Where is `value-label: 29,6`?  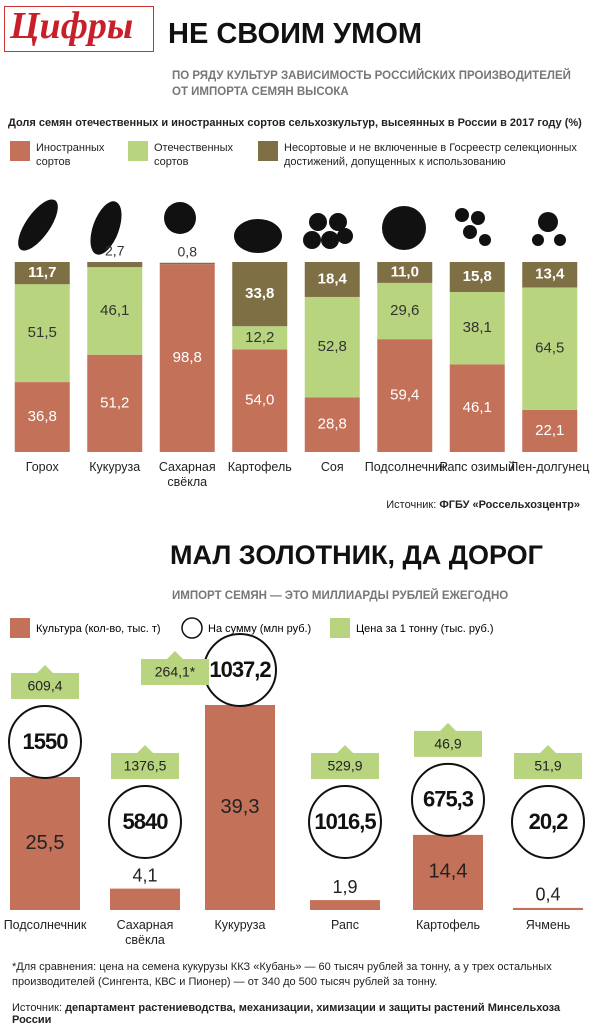 value-label: 29,6 is located at coordinates (404, 310).